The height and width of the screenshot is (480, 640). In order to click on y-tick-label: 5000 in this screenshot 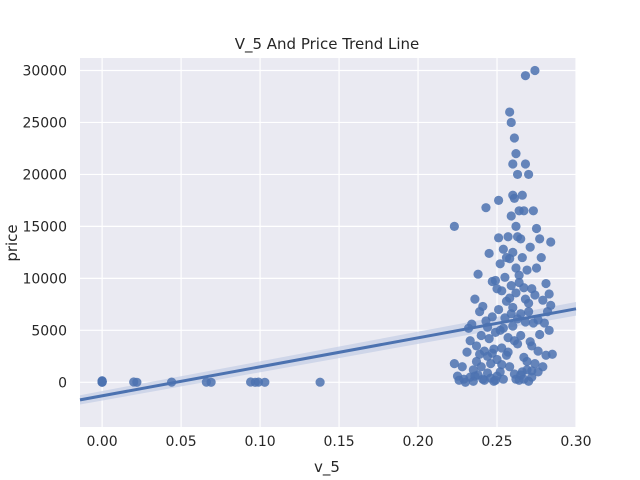, I will do `click(49, 331)`.